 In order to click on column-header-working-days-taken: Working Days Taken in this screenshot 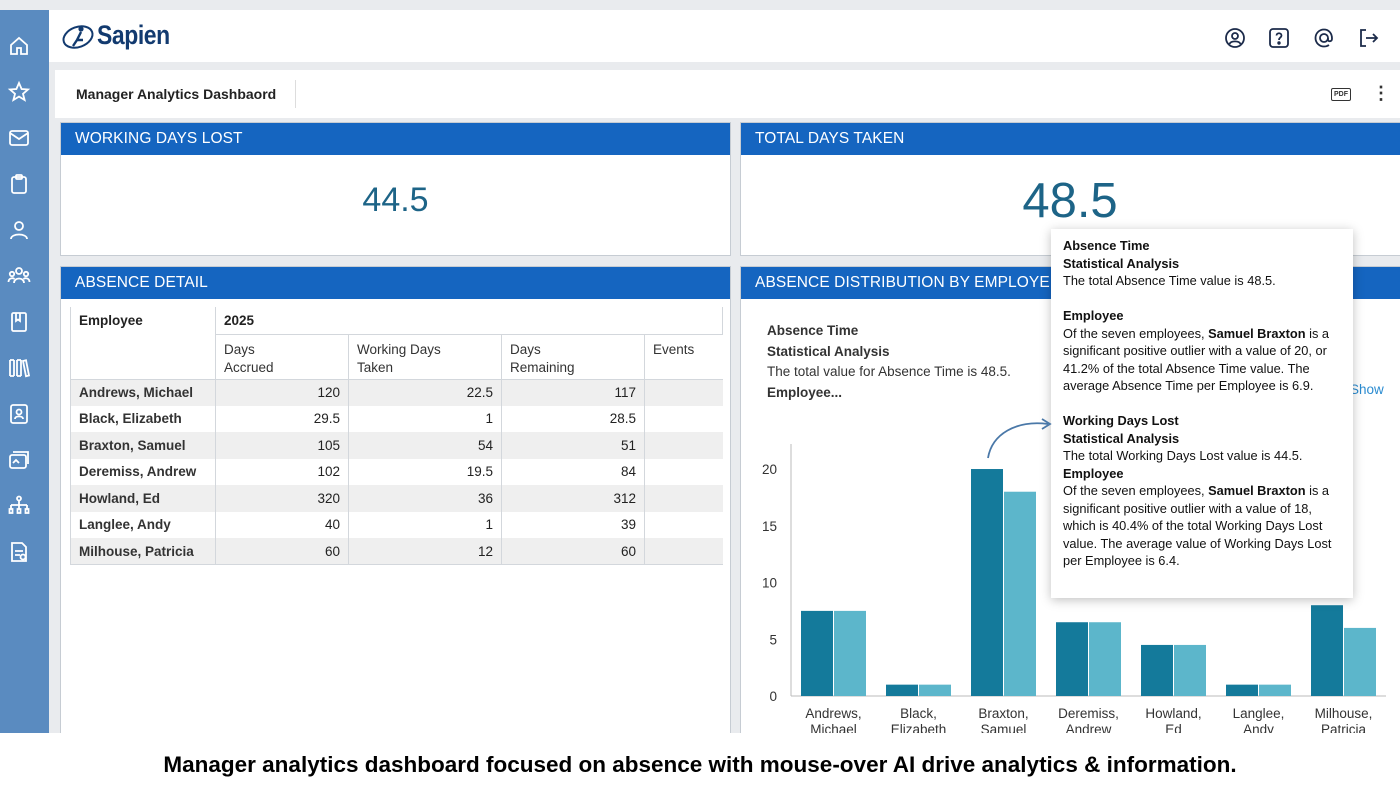, I will do `click(425, 357)`.